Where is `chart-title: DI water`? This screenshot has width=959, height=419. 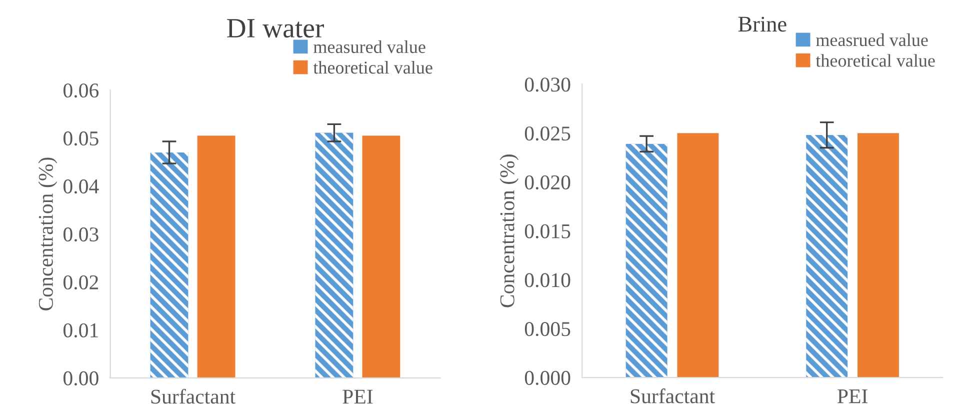 chart-title: DI water is located at coordinates (275, 28).